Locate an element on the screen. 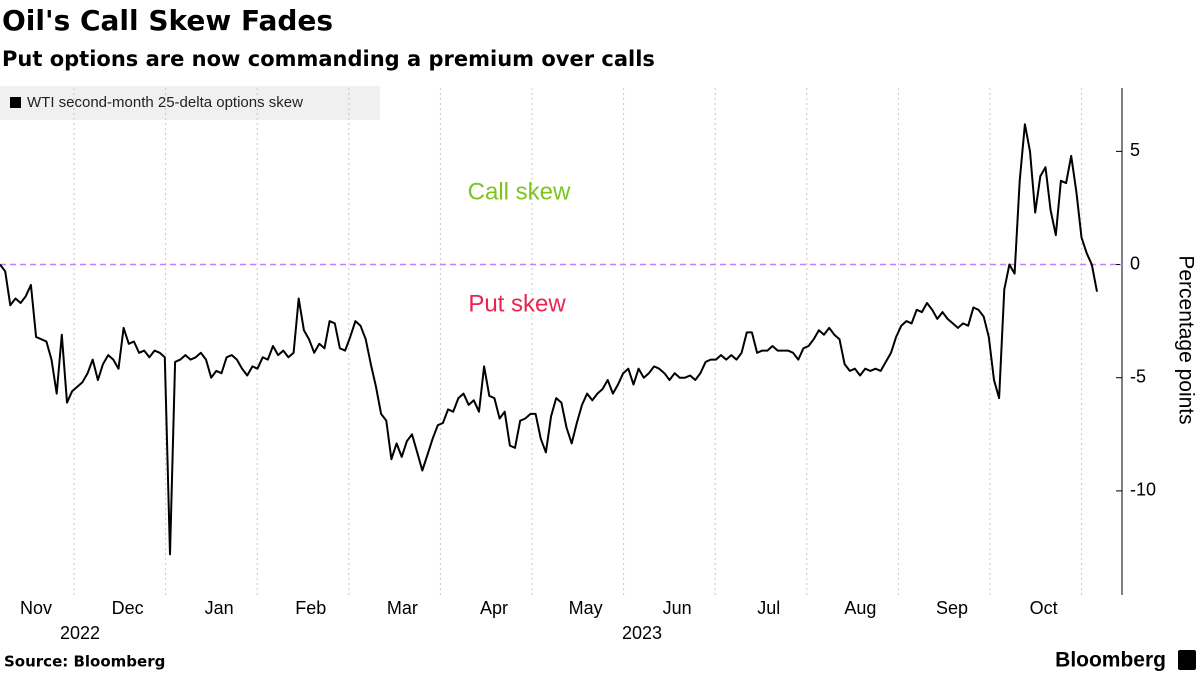  x-tick-label: Feb is located at coordinates (310, 608).